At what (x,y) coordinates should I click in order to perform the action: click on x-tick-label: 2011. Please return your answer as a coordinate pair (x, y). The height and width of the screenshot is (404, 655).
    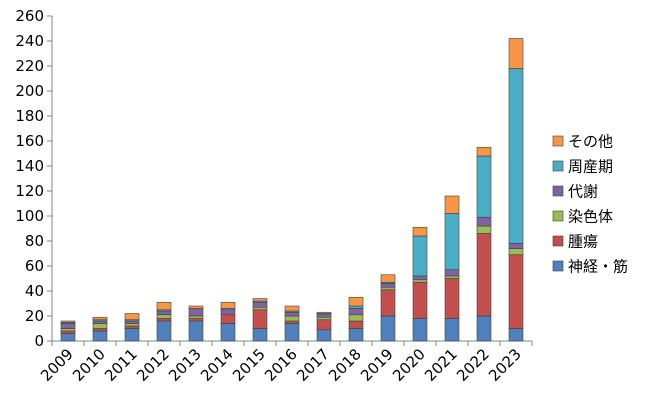
    Looking at the image, I should click on (121, 365).